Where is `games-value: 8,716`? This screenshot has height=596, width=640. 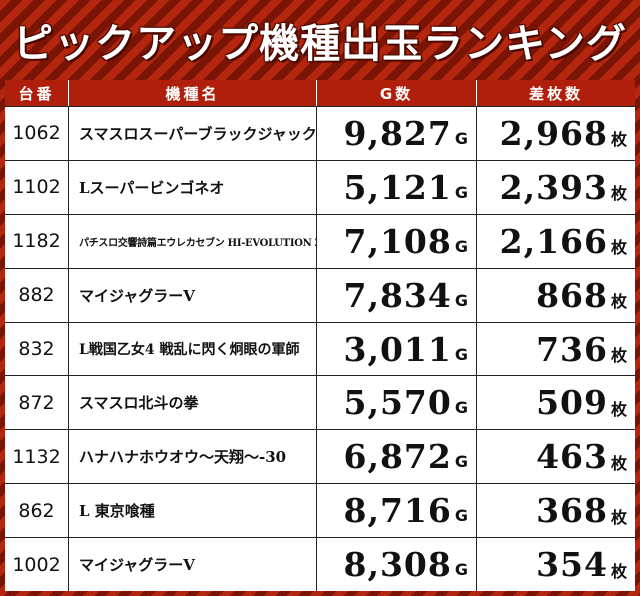 games-value: 8,716 is located at coordinates (397, 511).